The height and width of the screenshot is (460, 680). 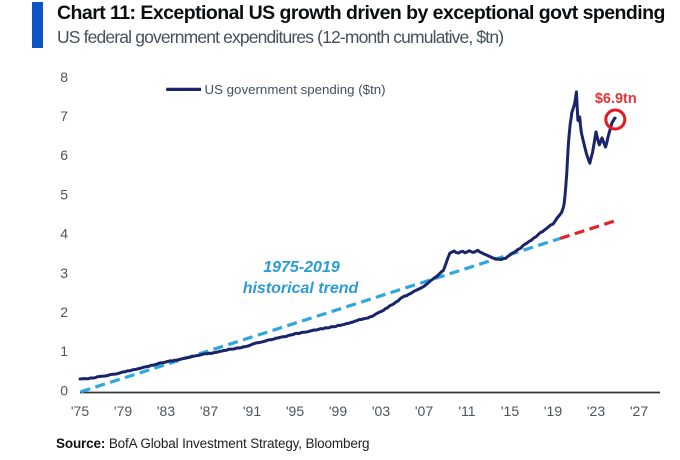 I want to click on svg-text: 0, so click(x=64, y=390).